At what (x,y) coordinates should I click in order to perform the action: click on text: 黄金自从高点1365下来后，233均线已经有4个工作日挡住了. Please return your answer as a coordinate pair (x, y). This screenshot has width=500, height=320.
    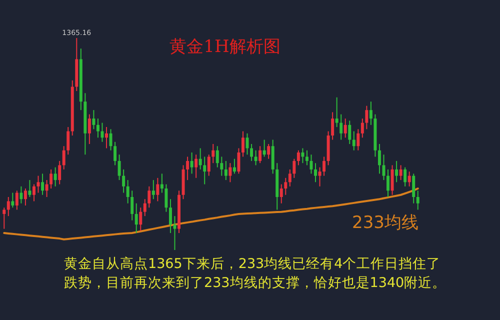
    Looking at the image, I should click on (252, 264).